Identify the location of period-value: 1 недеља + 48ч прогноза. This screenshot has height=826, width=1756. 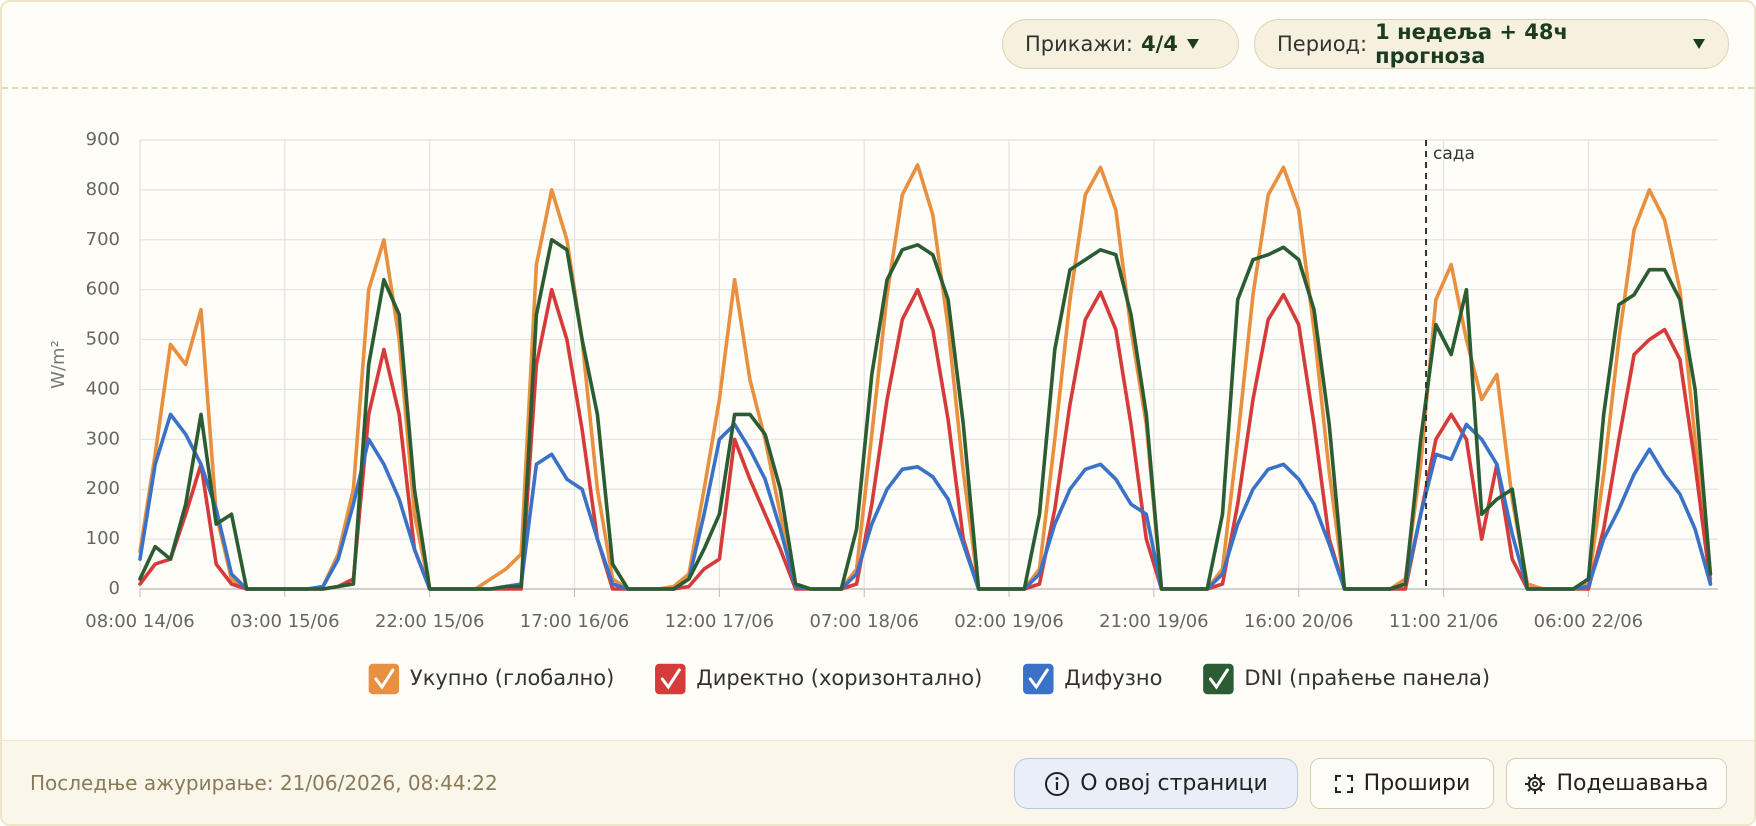
(1471, 44).